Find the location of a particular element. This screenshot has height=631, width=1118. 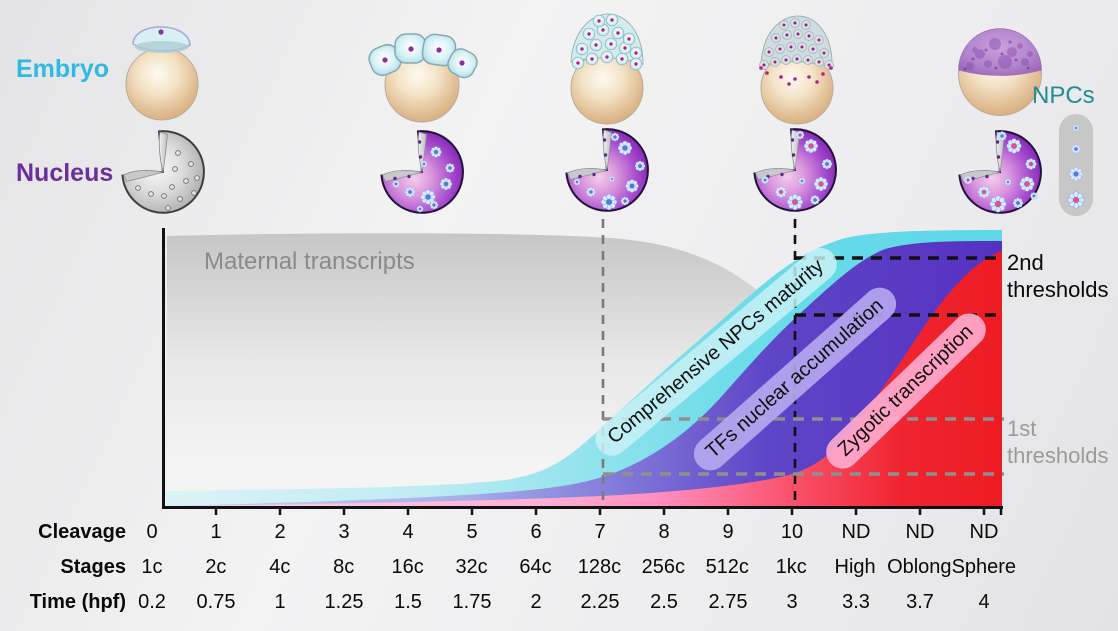

blastoderm-mottle is located at coordinates (999, 54).